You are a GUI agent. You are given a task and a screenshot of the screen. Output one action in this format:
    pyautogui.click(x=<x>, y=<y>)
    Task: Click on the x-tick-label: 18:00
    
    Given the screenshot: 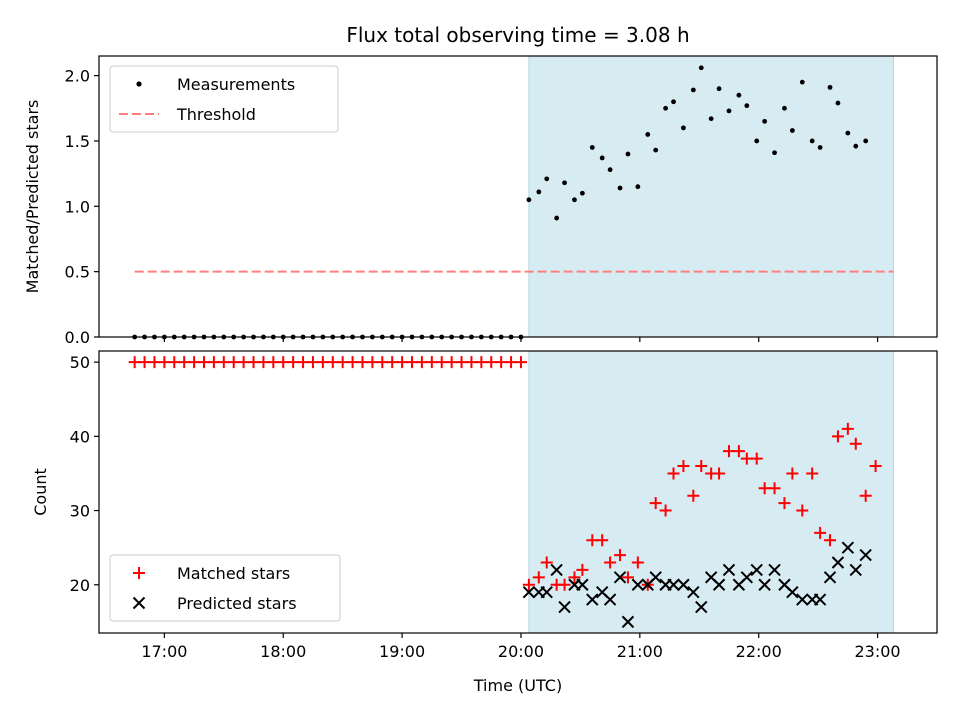 What is the action you would take?
    pyautogui.click(x=283, y=651)
    